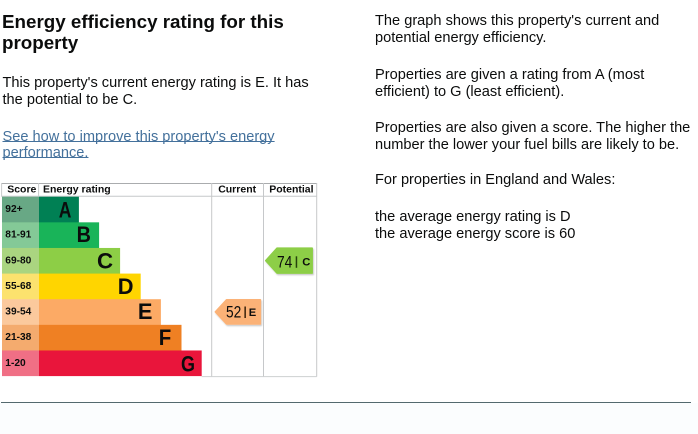 Image resolution: width=698 pixels, height=434 pixels. What do you see at coordinates (18, 337) in the screenshot?
I see `svg-text: 21-38` at bounding box center [18, 337].